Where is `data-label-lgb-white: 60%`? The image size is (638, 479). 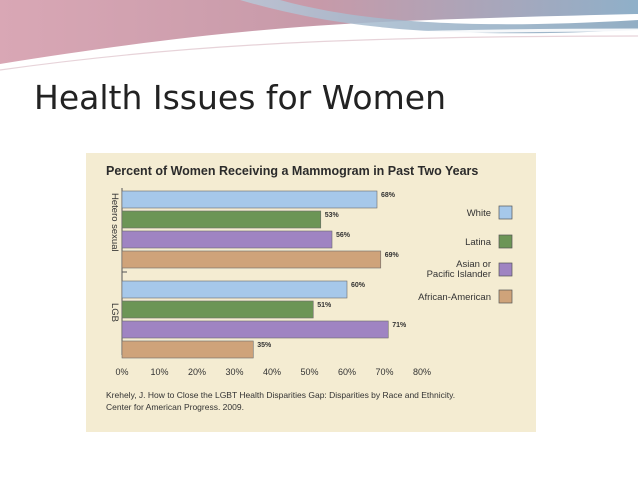
data-label-lgb-white: 60% is located at coordinates (358, 285).